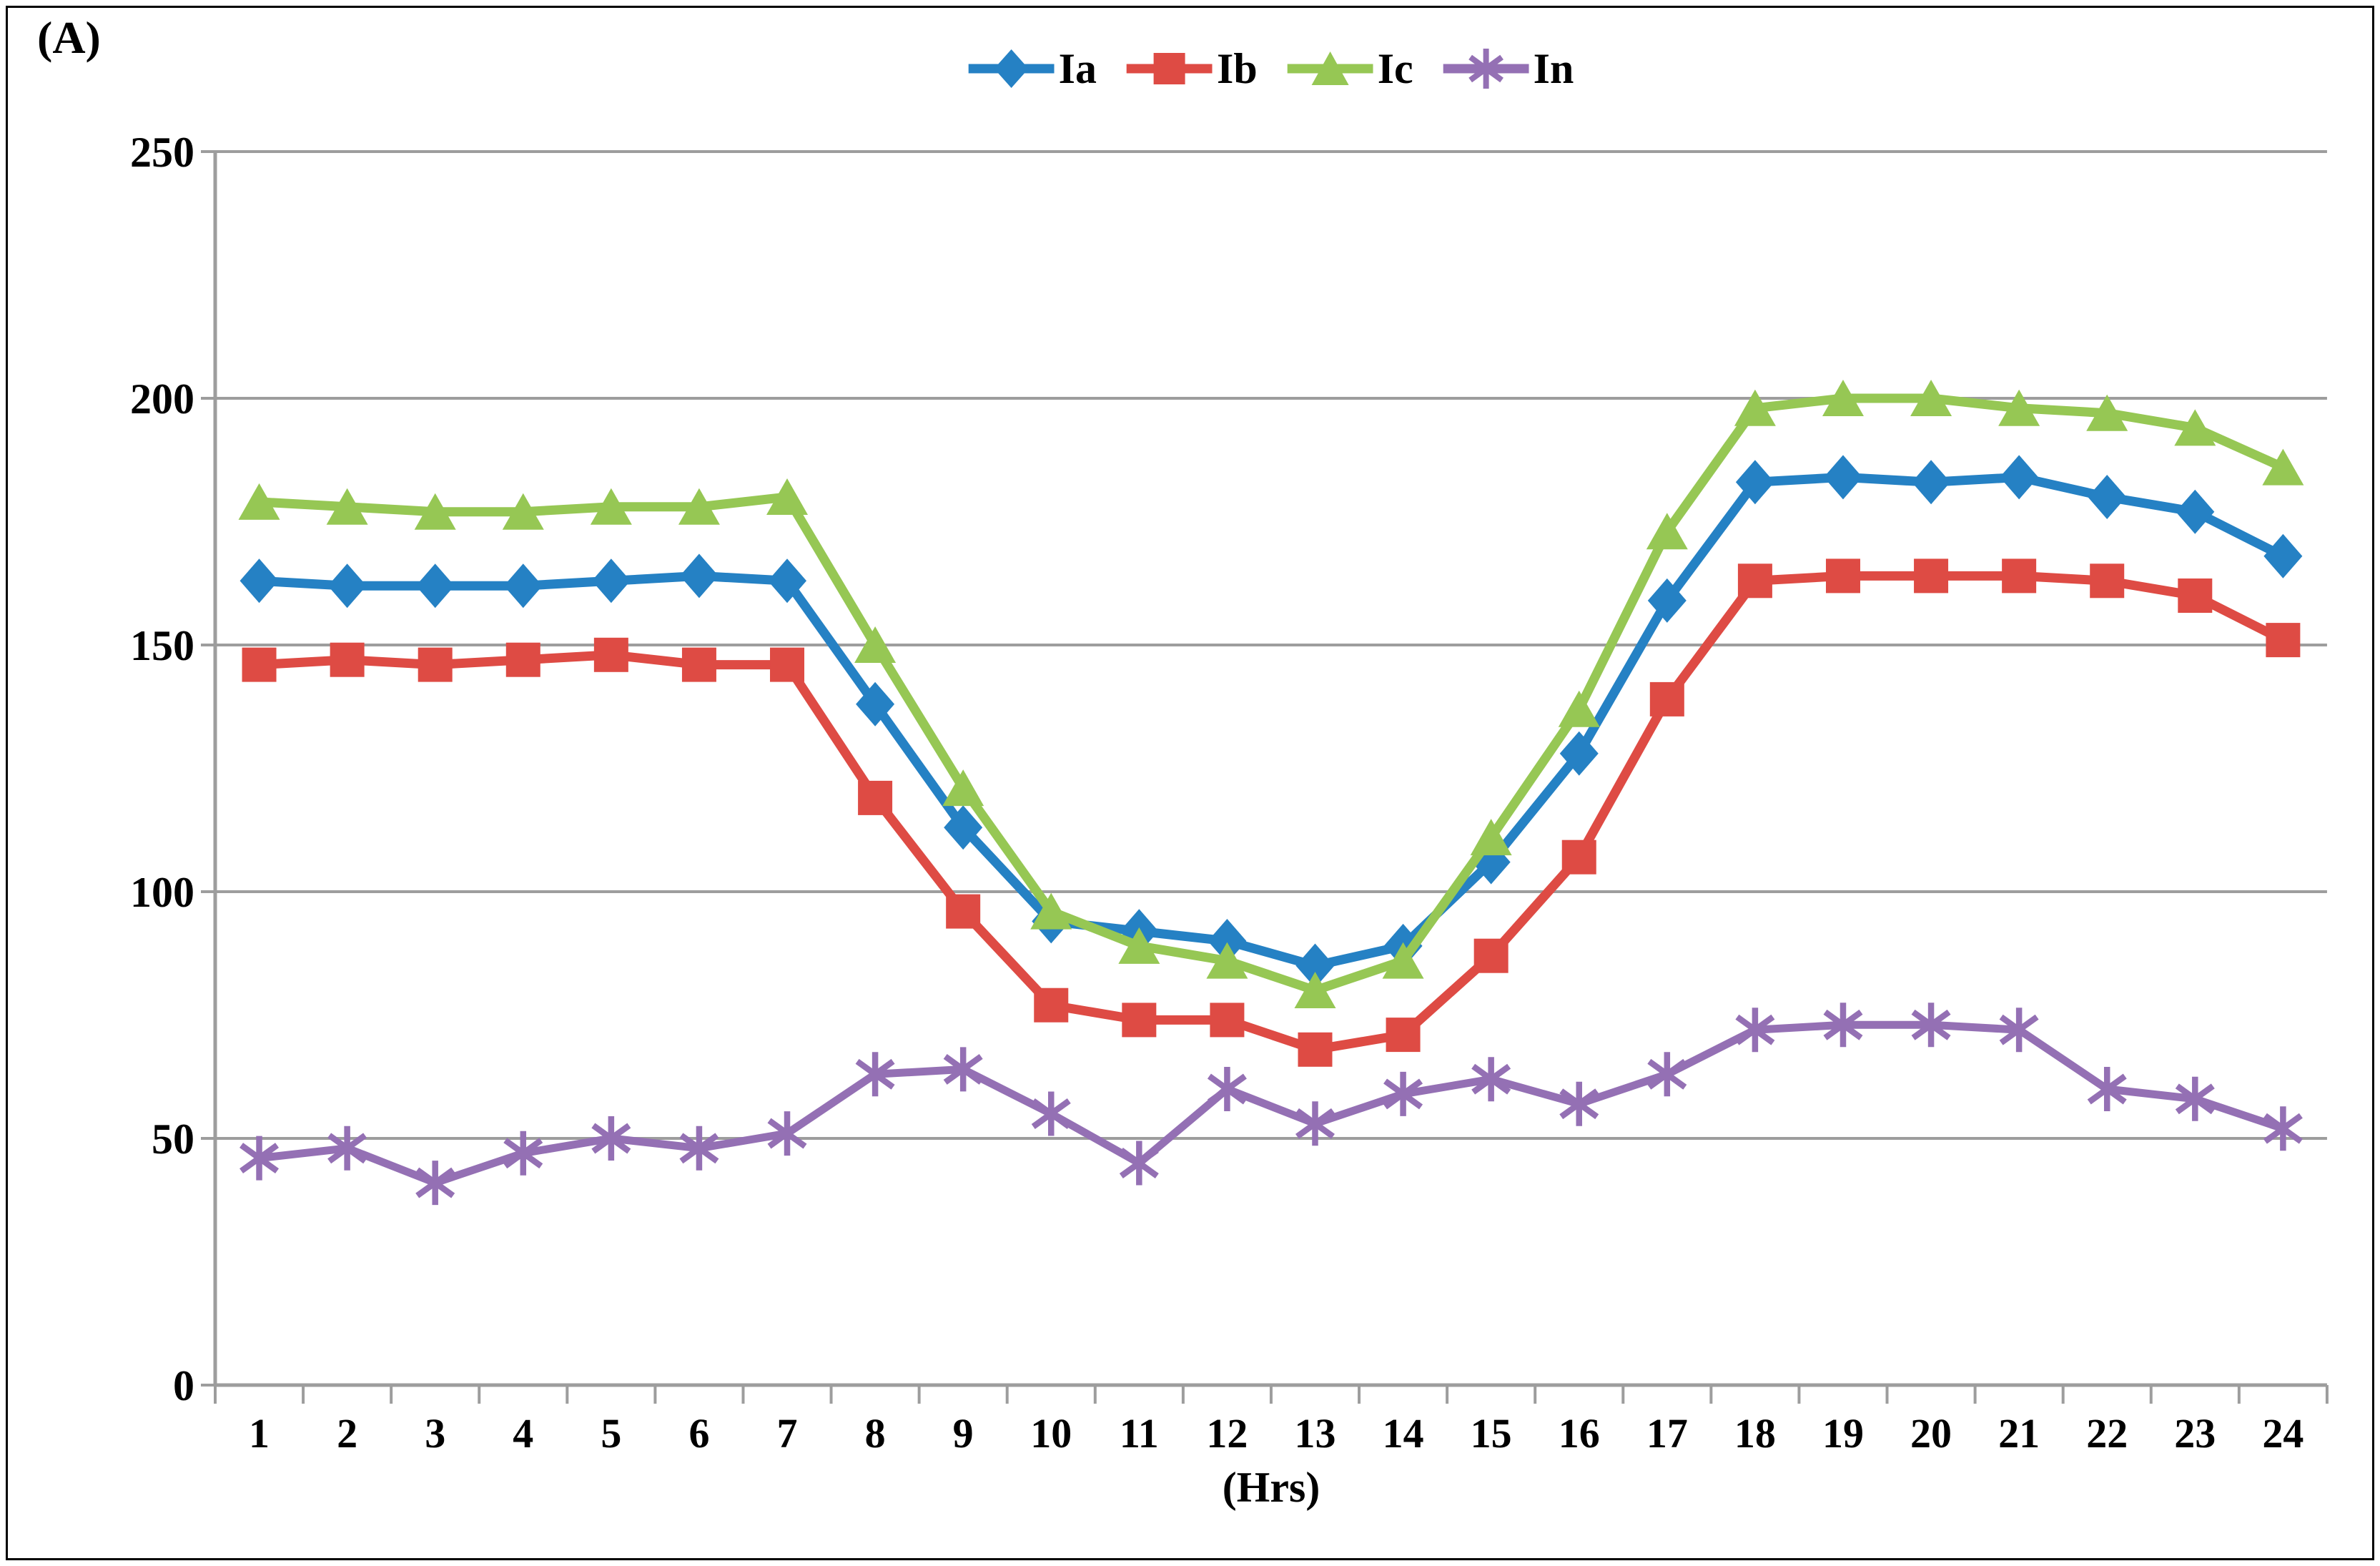 This screenshot has height=1566, width=2380. Describe the element at coordinates (1579, 1433) in the screenshot. I see `x-tick-label-16: 16` at that location.